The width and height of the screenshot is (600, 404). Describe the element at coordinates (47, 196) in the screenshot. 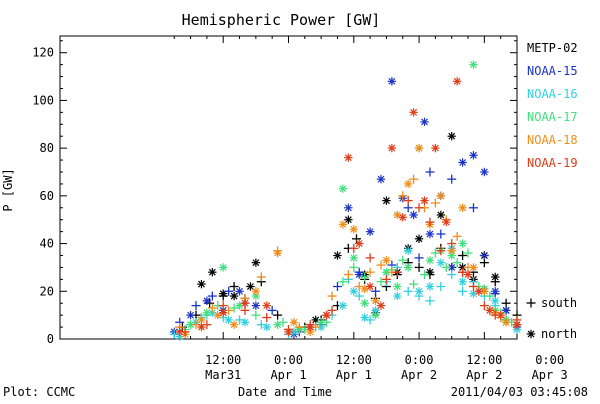

I see `y-tick-label: 60` at that location.